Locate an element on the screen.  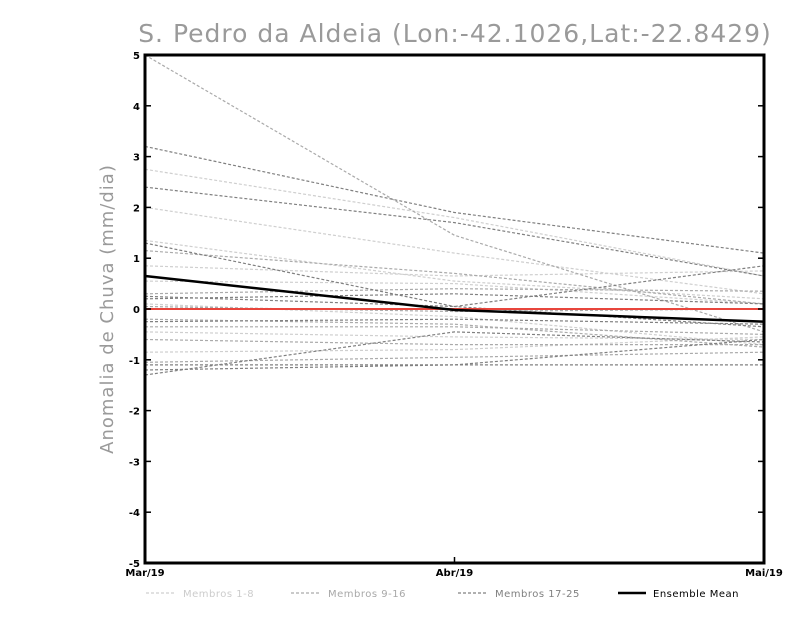
y-tick-label: 1 is located at coordinates (136, 259).